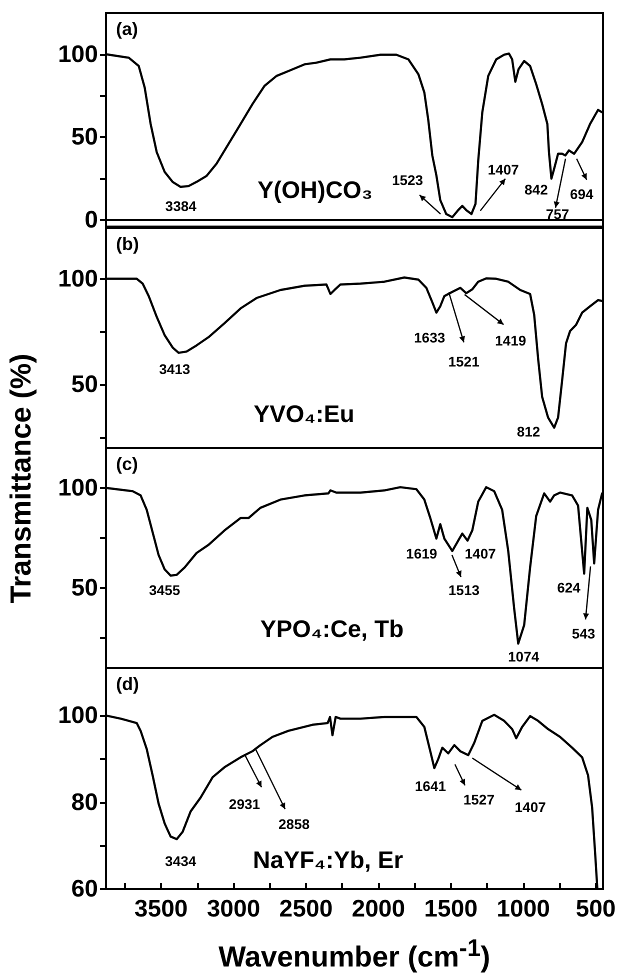 This screenshot has width=640, height=975. I want to click on annotation: 1521, so click(464, 361).